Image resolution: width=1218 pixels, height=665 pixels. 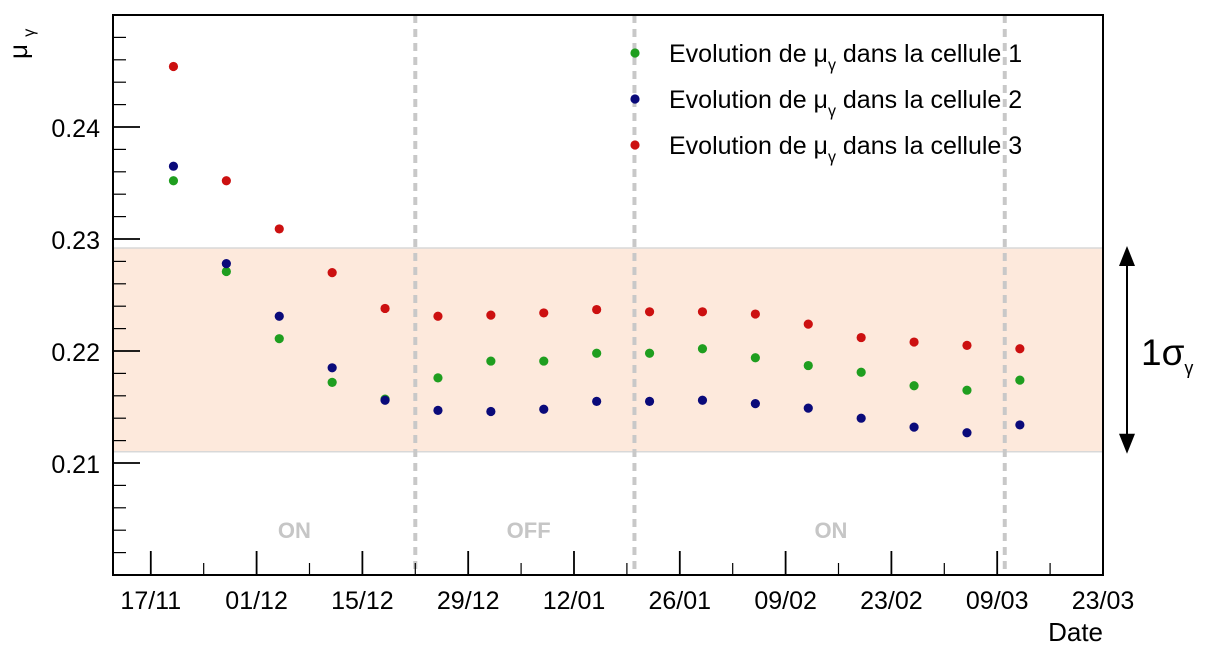 What do you see at coordinates (294, 530) in the screenshot?
I see `period-label-1: ON` at bounding box center [294, 530].